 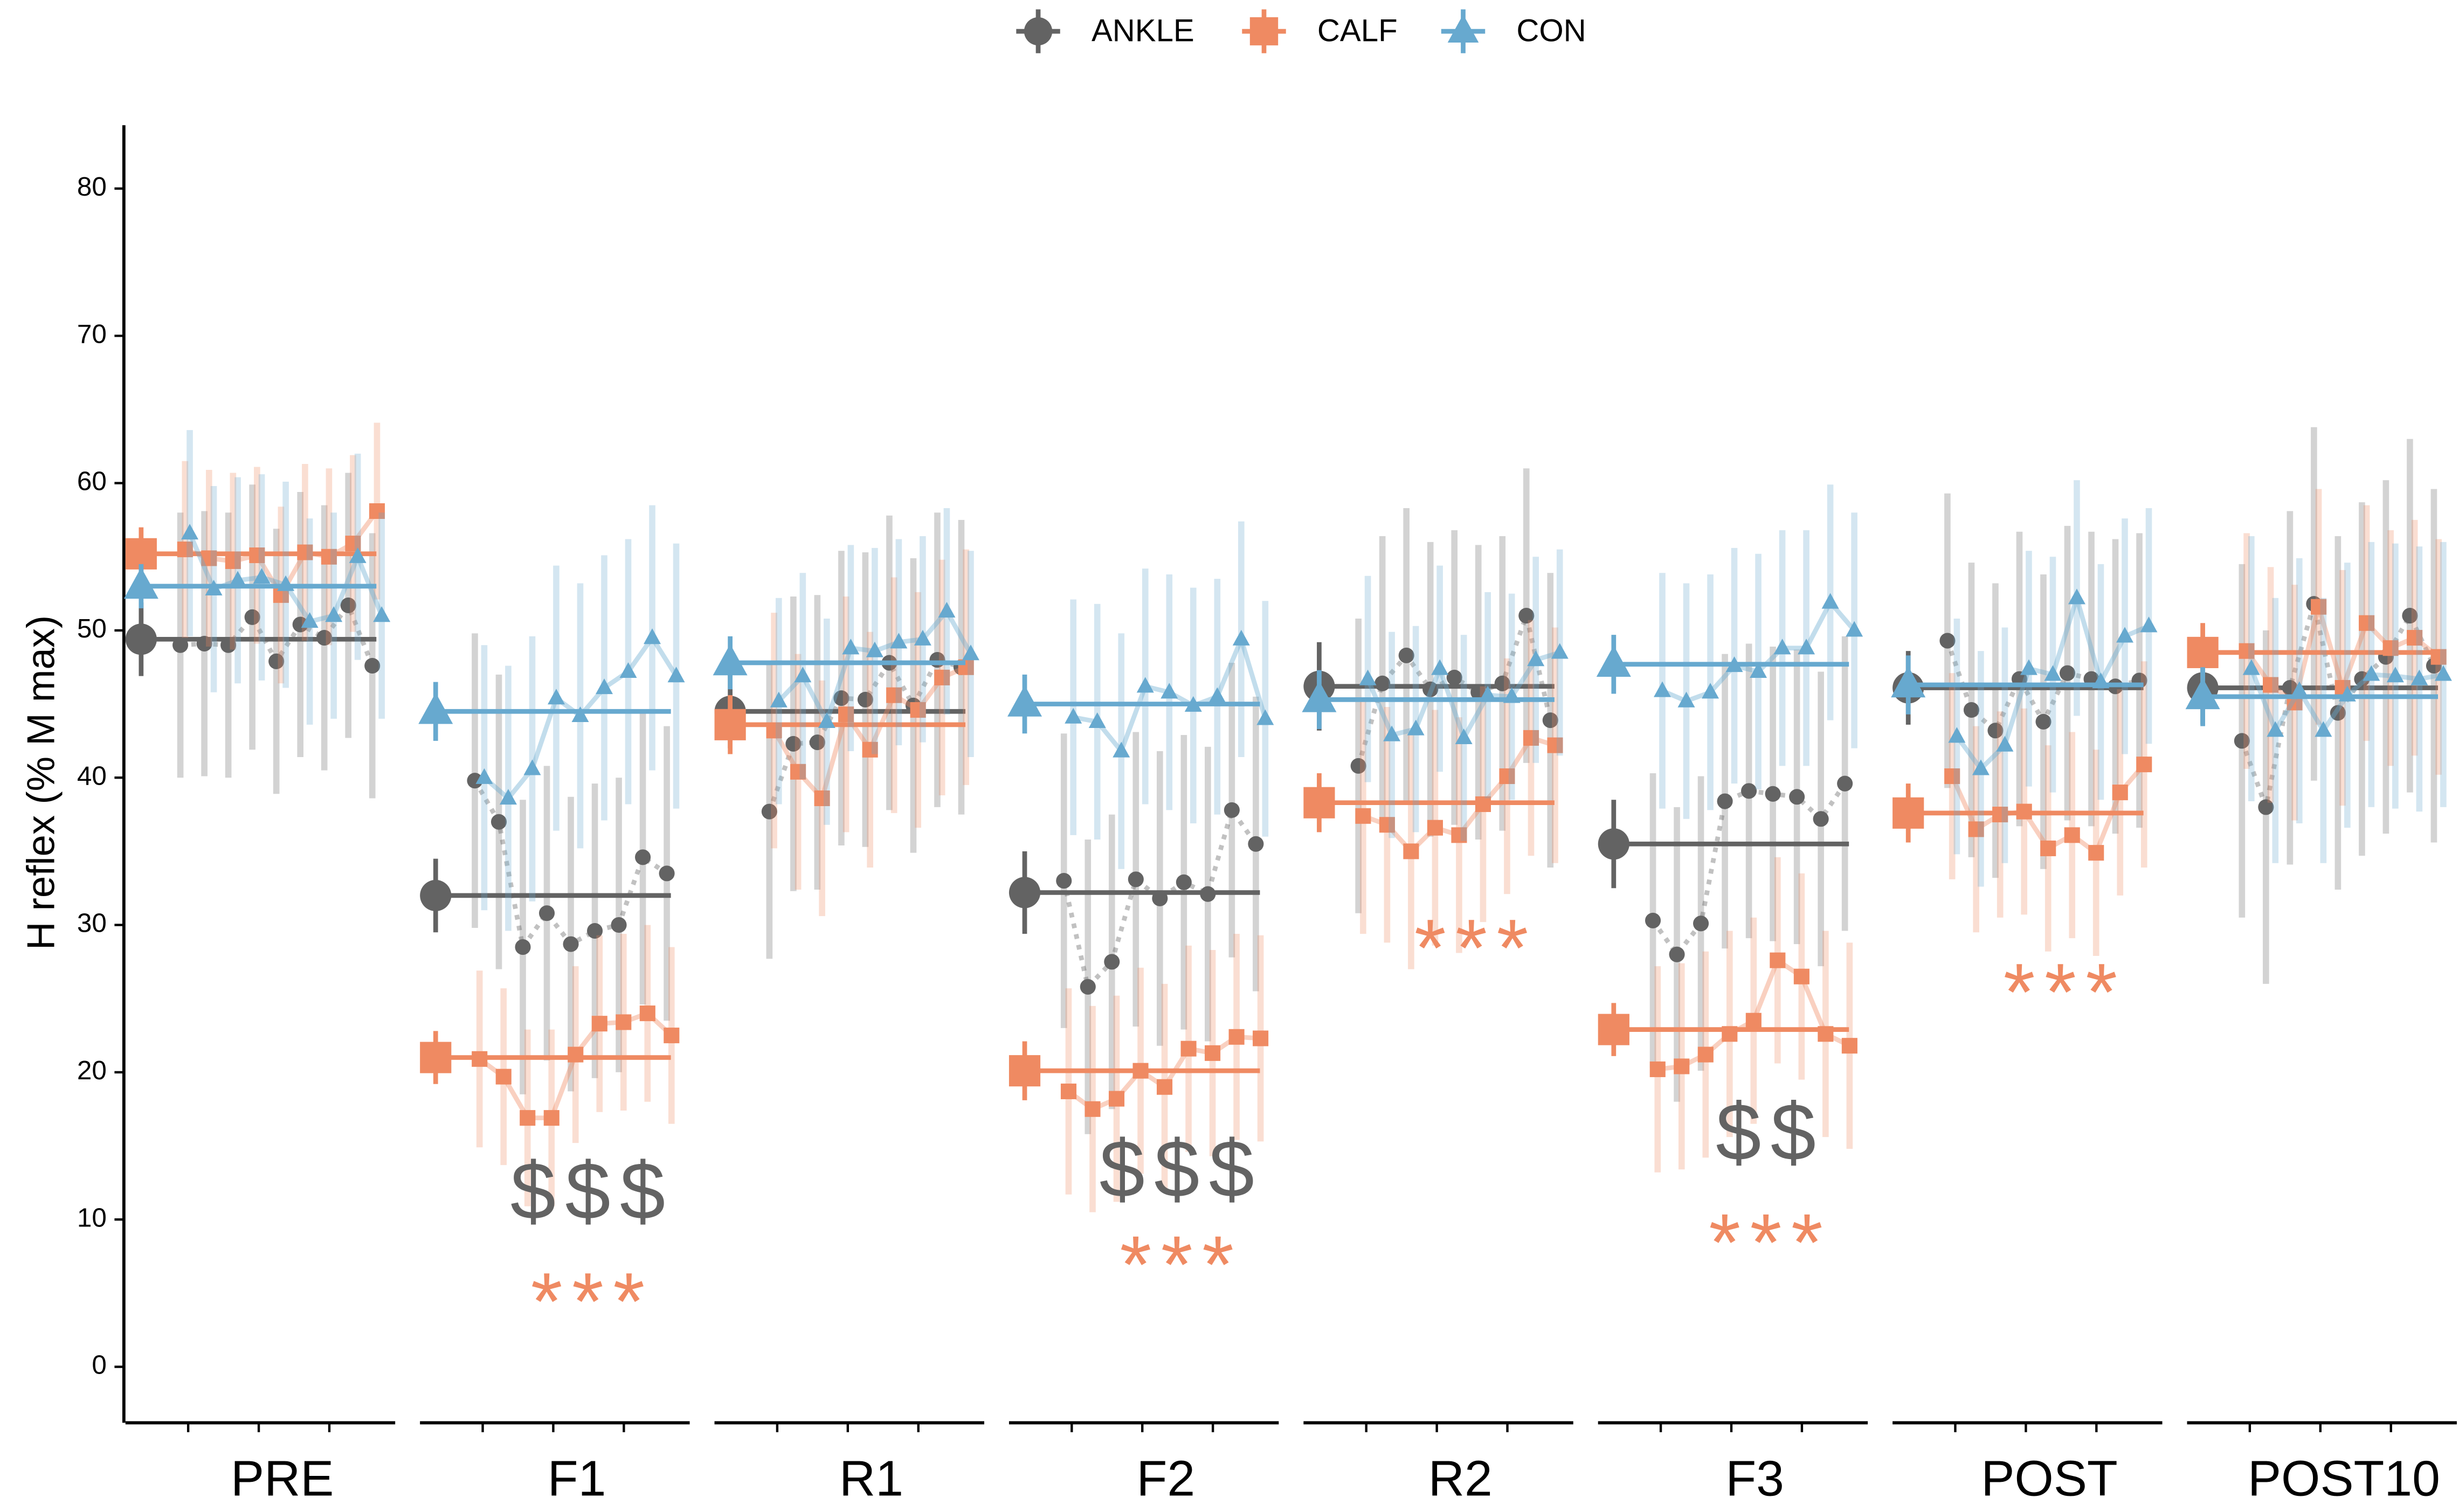 What do you see at coordinates (92, 923) in the screenshot?
I see `y-tick-label: 30` at bounding box center [92, 923].